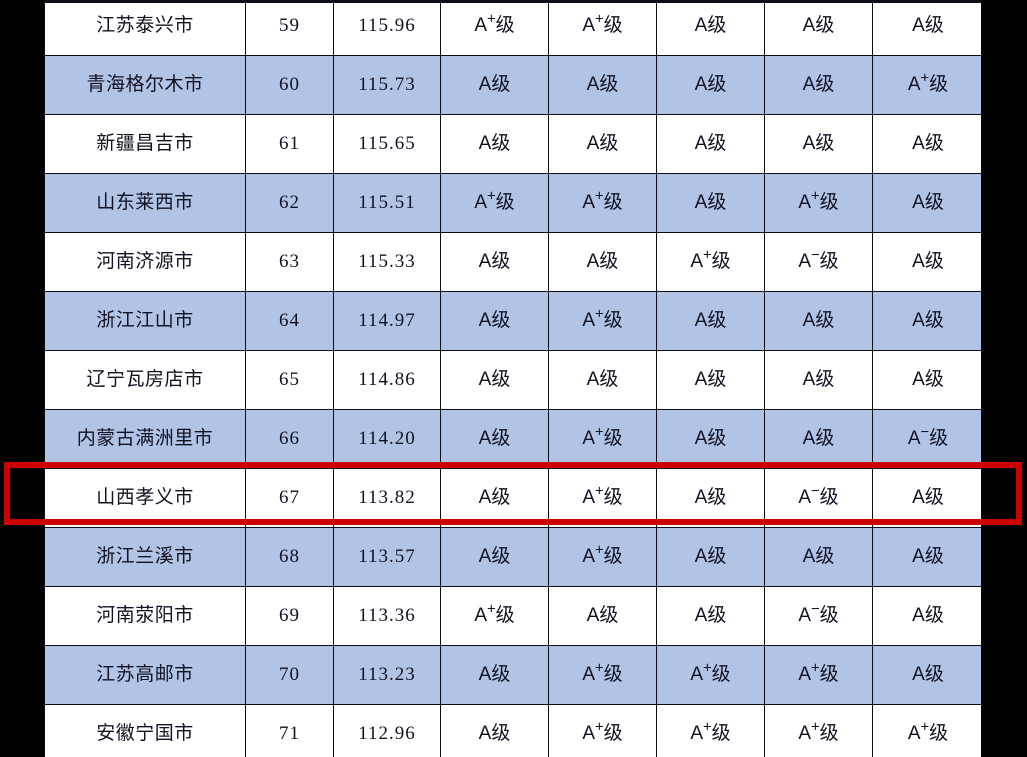 The height and width of the screenshot is (757, 1027). I want to click on cell-score: 114.20, so click(387, 439).